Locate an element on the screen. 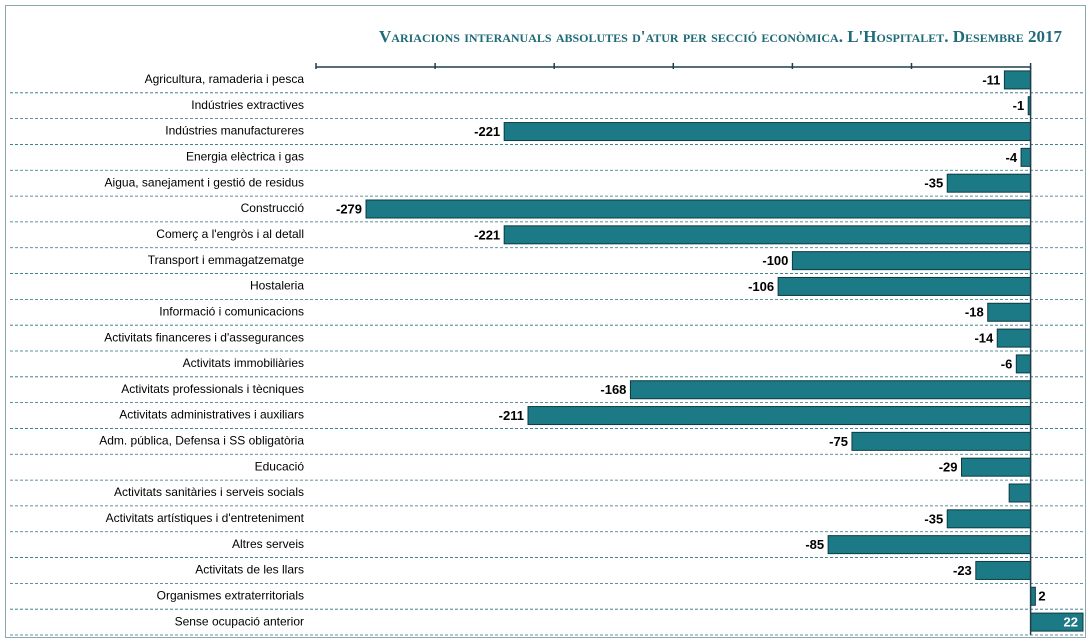 This screenshot has width=1091, height=643. value-label: -75 is located at coordinates (838, 441).